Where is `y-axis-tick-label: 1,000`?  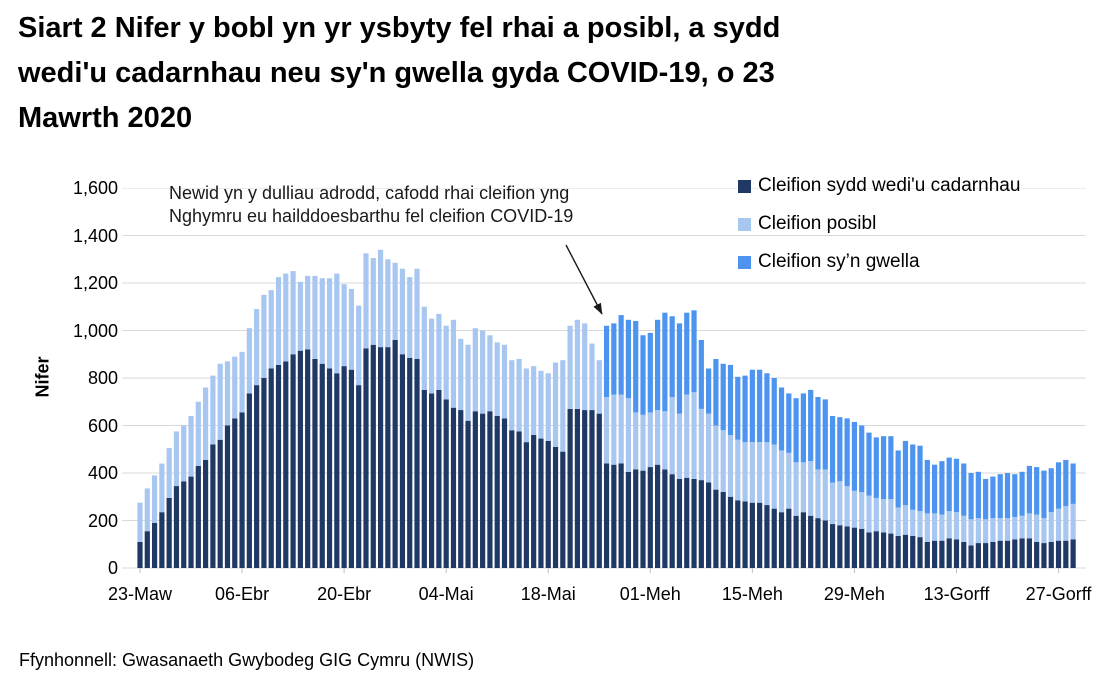
y-axis-tick-label: 1,000 is located at coordinates (95, 330).